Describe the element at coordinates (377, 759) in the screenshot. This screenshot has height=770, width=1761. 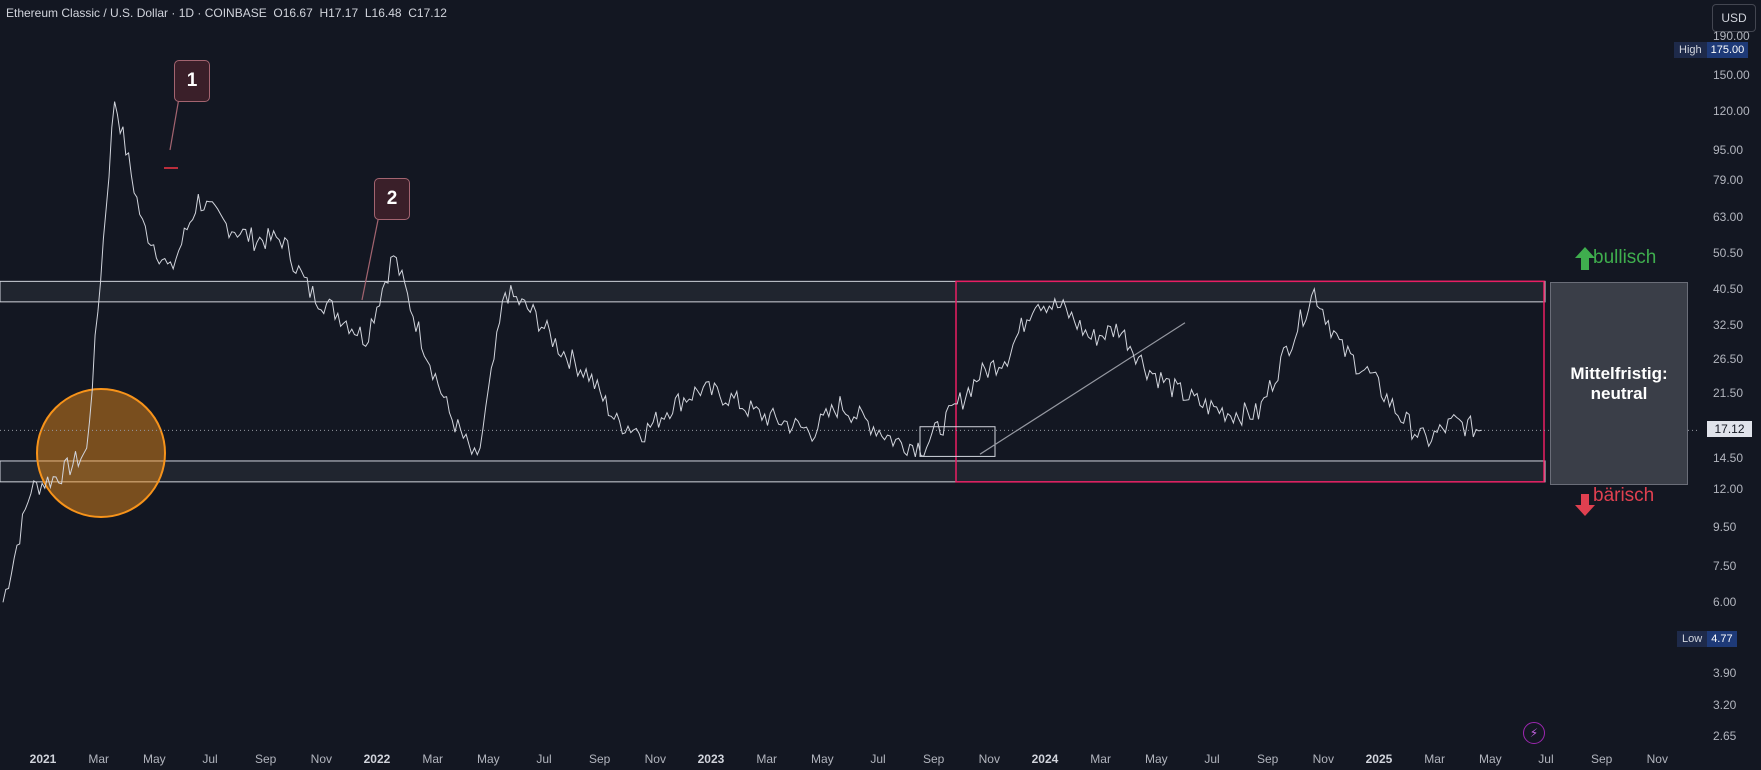
I see `x-tick-label: 2022` at that location.